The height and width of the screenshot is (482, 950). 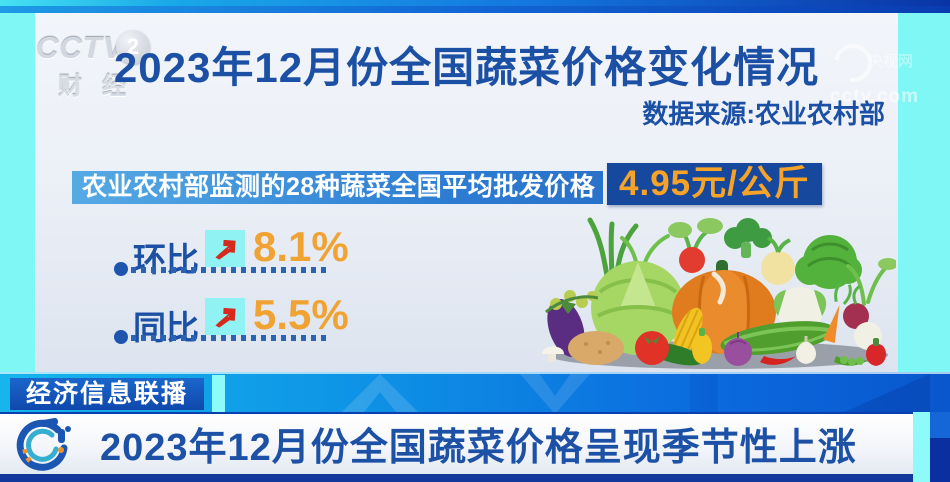 What do you see at coordinates (475, 3) in the screenshot?
I see `top-gradient-strip` at bounding box center [475, 3].